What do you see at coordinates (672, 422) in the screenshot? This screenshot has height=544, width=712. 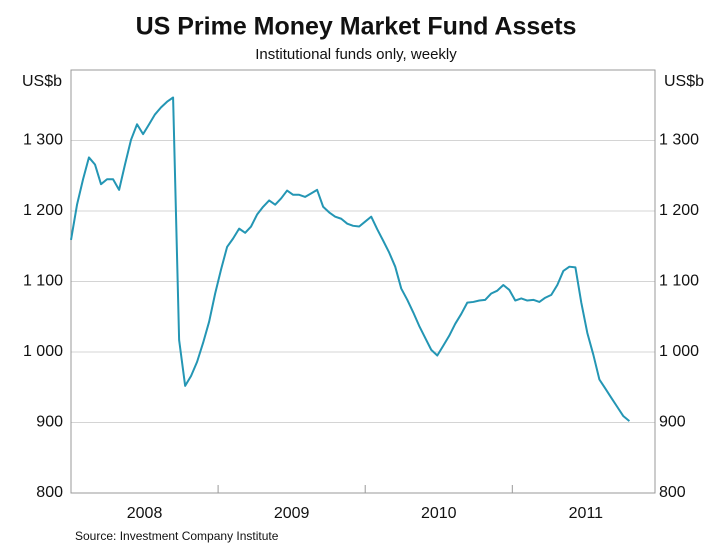 I see `y2-tick-label: 900` at bounding box center [672, 422].